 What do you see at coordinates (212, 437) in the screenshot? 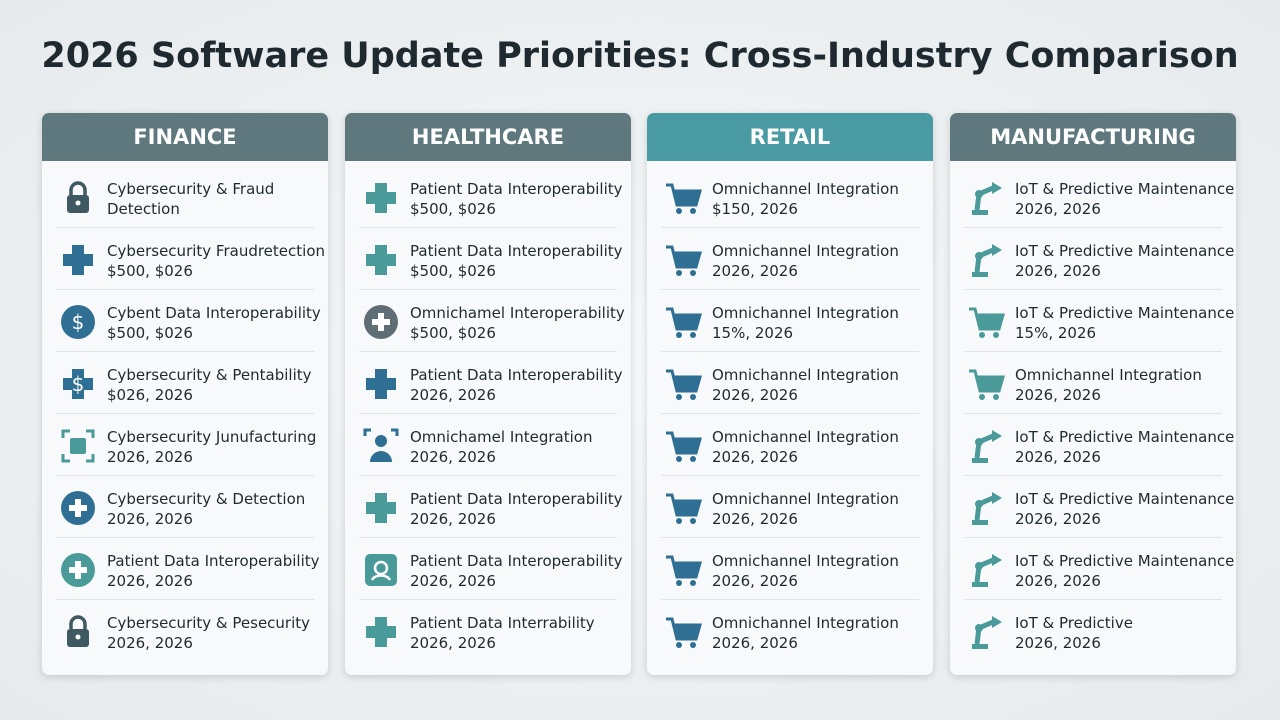
I see `item-title: Cybersecurity Junufacturing` at bounding box center [212, 437].